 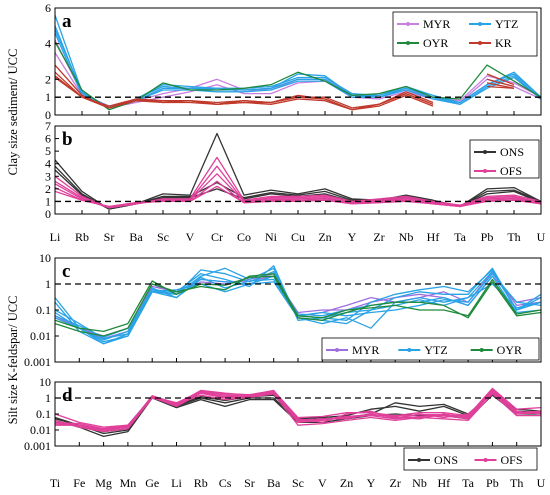 I want to click on legend-label: KR, so click(x=503, y=43).